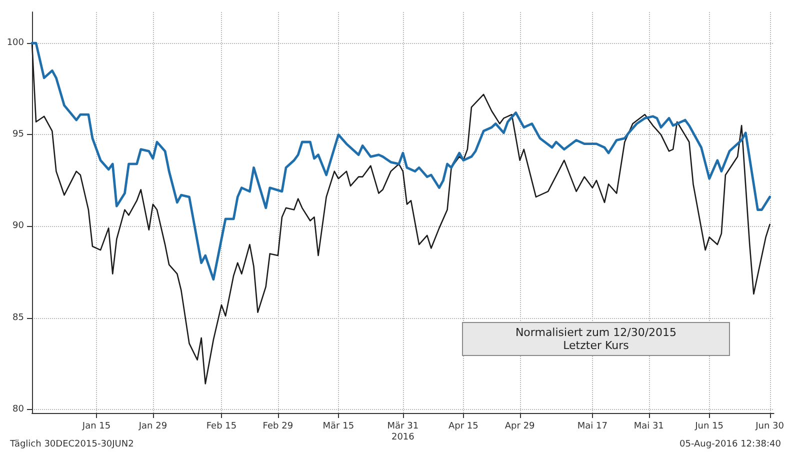 Image resolution: width=787 pixels, height=453 pixels. Describe the element at coordinates (596, 345) in the screenshot. I see `annotation: Letzter Kurs` at that location.